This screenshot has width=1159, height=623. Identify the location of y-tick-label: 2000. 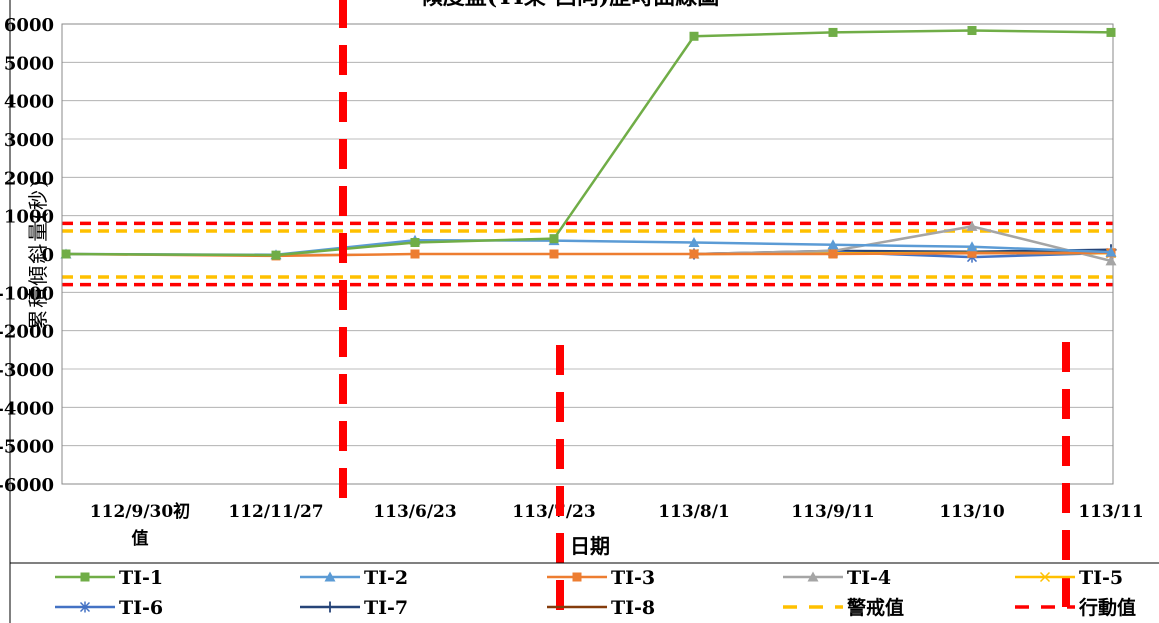
(29, 178).